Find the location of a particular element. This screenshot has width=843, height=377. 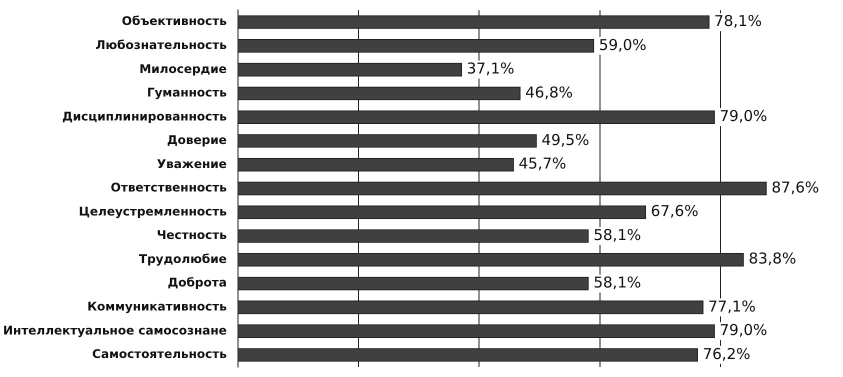

y-tick-label: Дисциплинированность is located at coordinates (145, 116).